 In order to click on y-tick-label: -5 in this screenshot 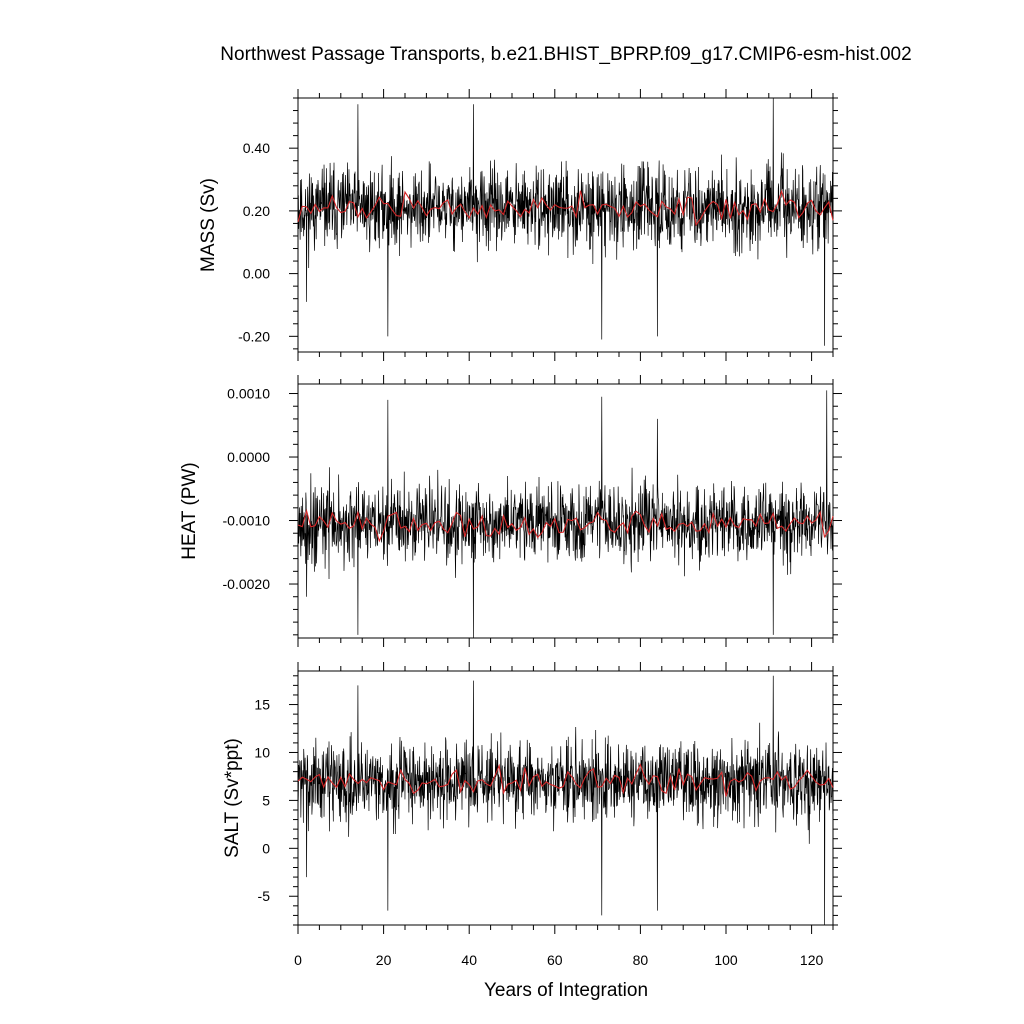, I will do `click(264, 896)`.